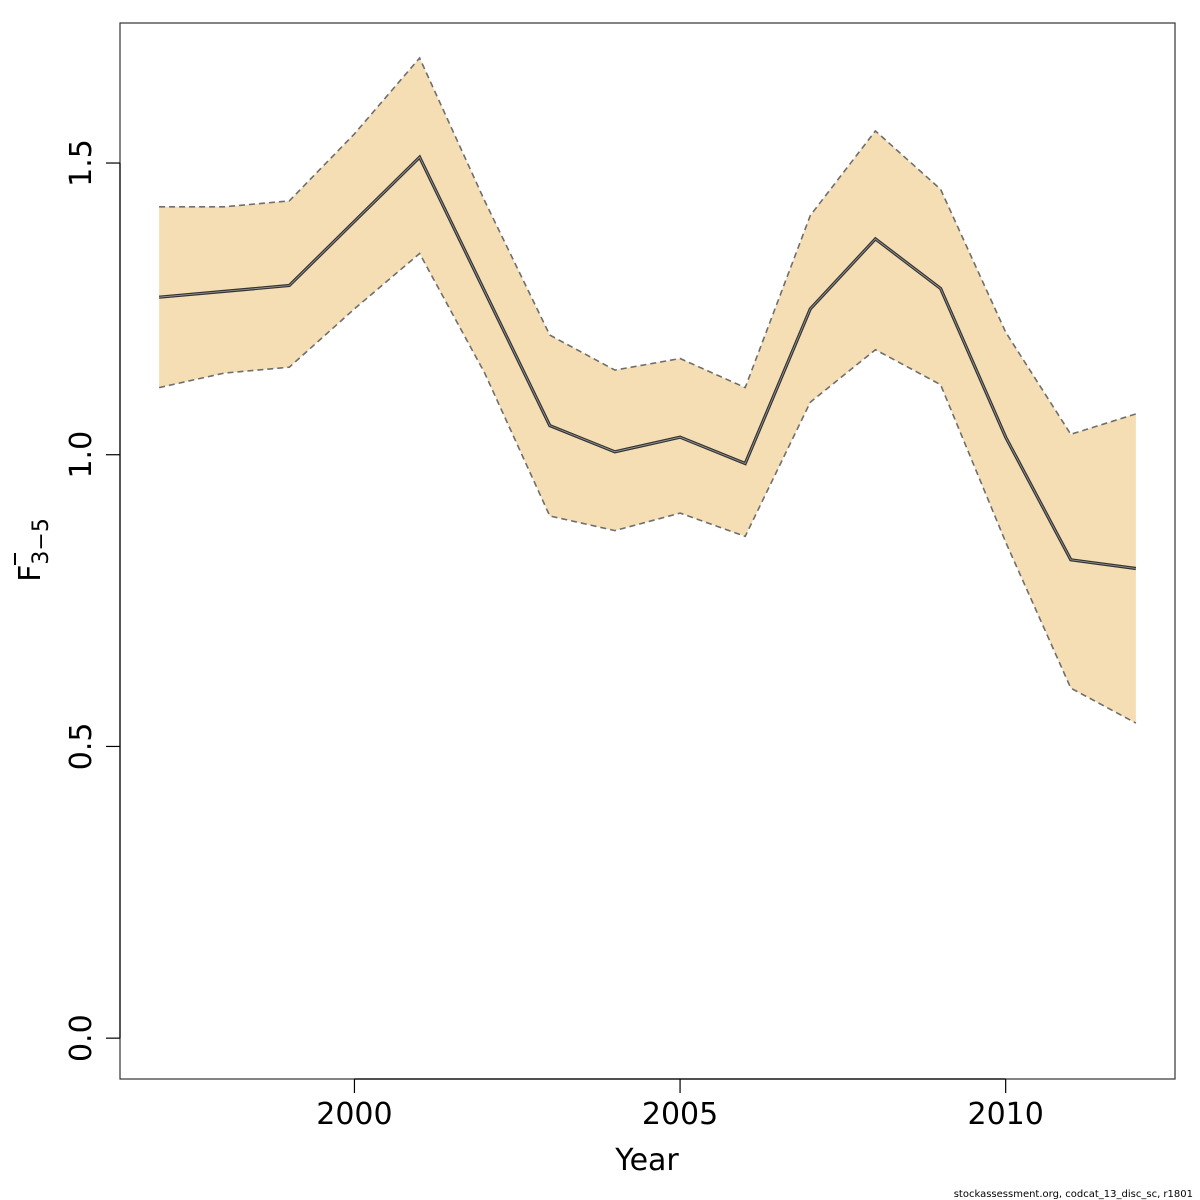  I want to click on svg-text: F3−5, so click(33, 550).